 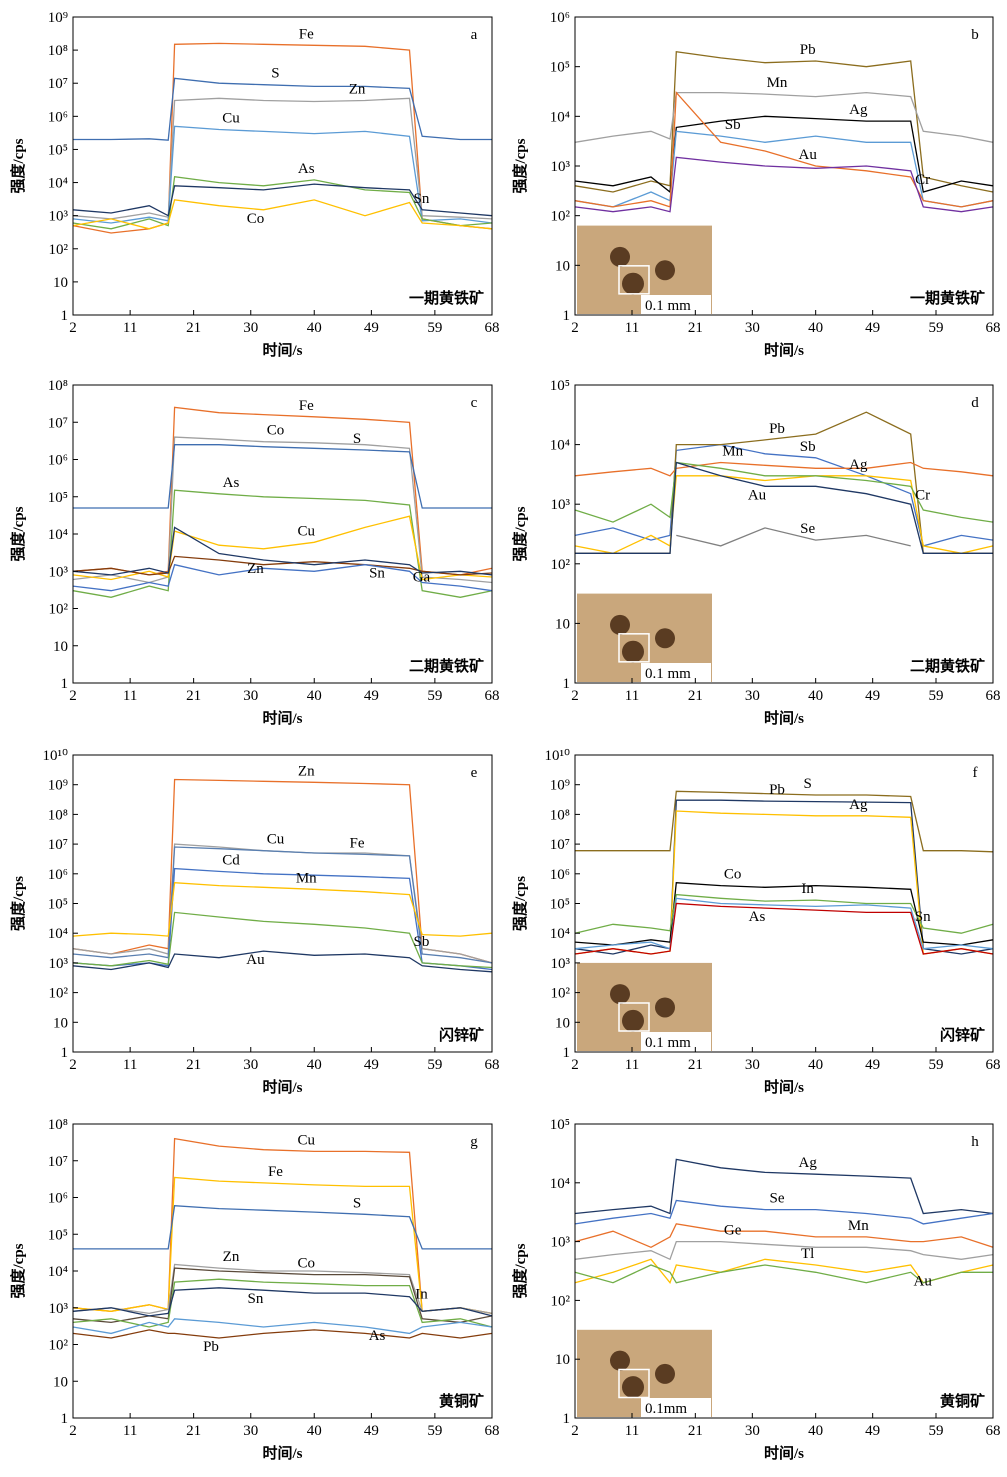 I want to click on series-label: Sb, so click(x=422, y=942).